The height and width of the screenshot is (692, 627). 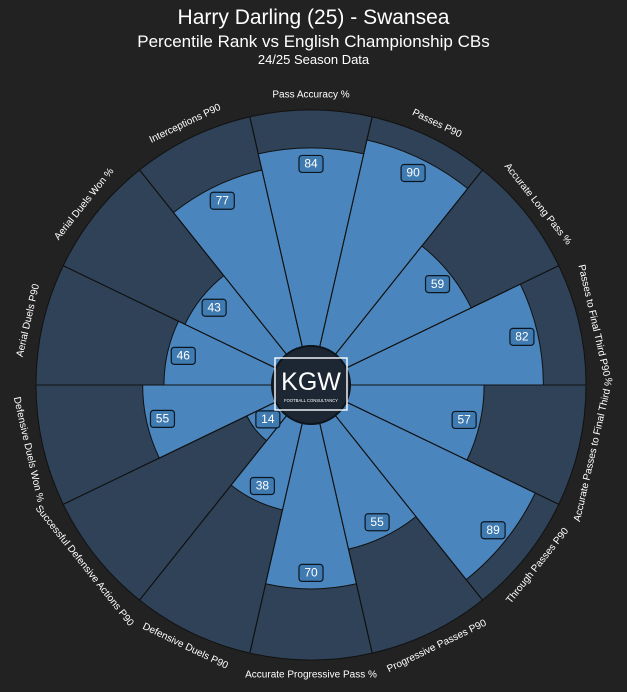 I want to click on center-logo: KGW FOOTBALL CONSULTANCY, so click(x=311, y=385).